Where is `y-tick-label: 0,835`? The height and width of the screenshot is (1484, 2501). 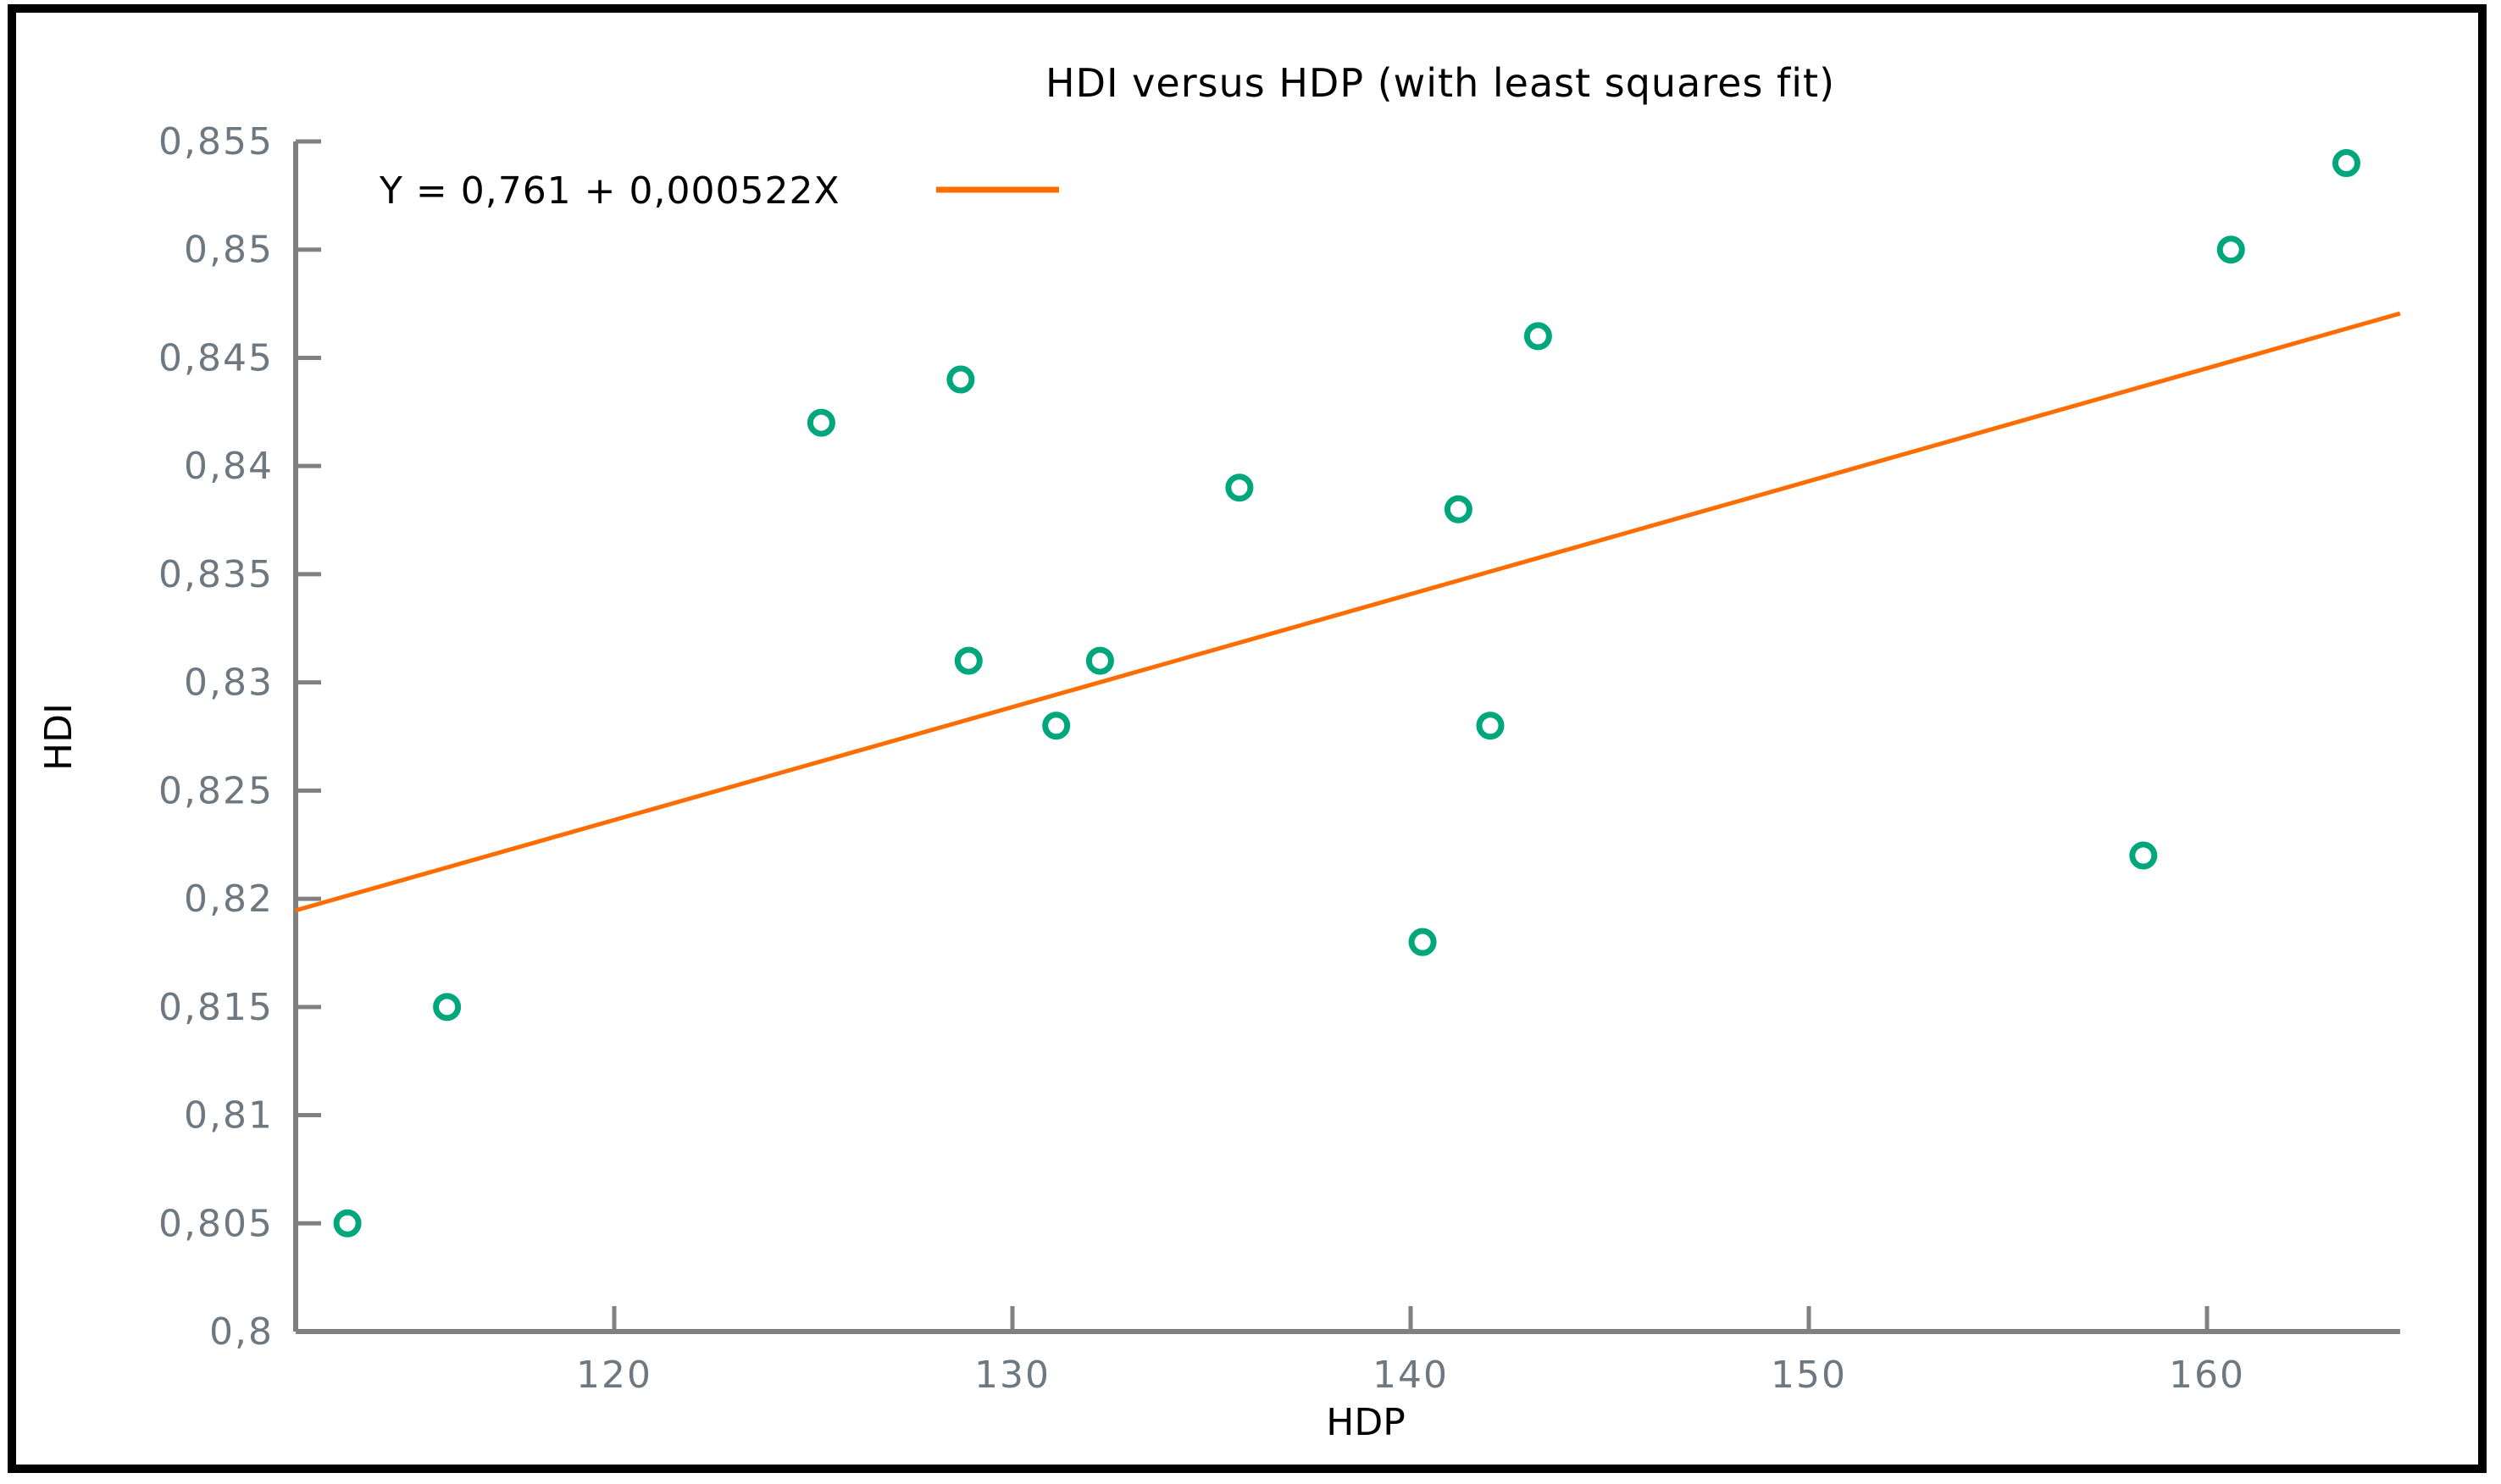 y-tick-label: 0,835 is located at coordinates (216, 574).